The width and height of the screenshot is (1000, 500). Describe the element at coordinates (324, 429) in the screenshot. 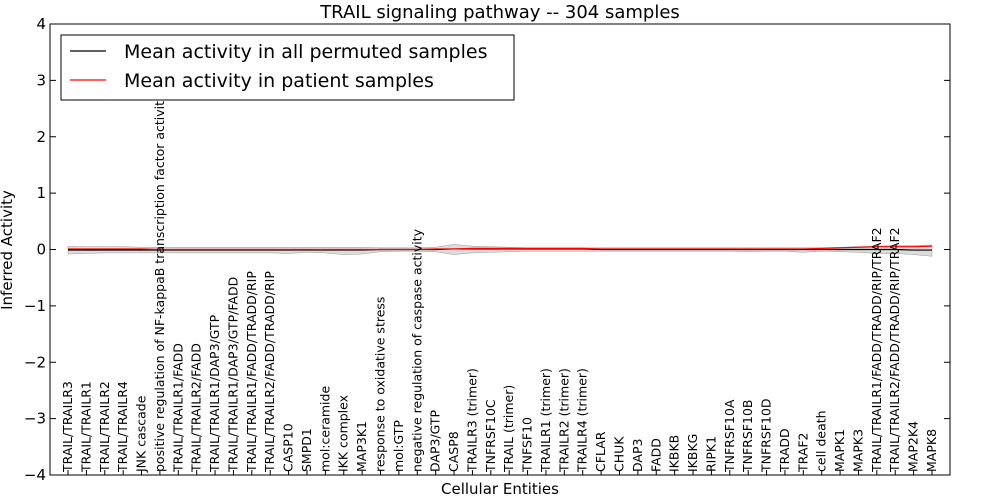

I see `x-tick-label: mol:ceramide` at that location.